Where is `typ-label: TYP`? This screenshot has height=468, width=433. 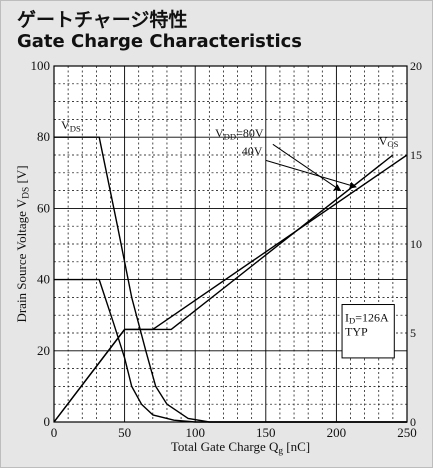
typ-label: TYP is located at coordinates (356, 332).